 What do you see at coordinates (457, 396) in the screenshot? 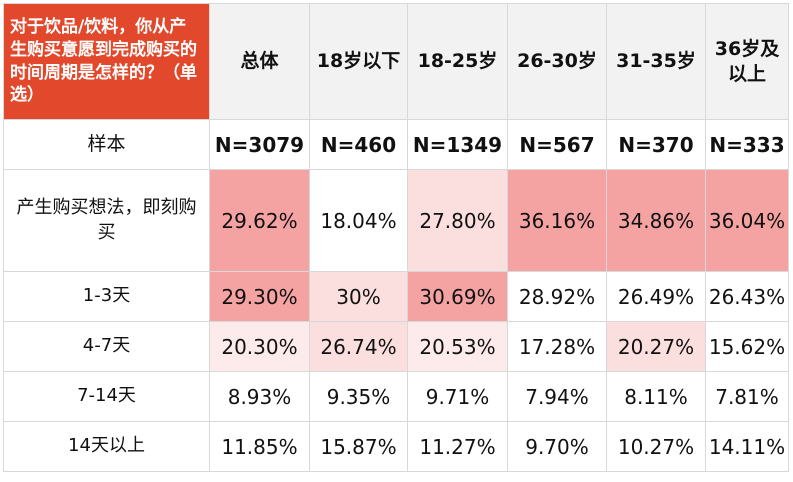
I see `data-cell: 9.71%` at bounding box center [457, 396].